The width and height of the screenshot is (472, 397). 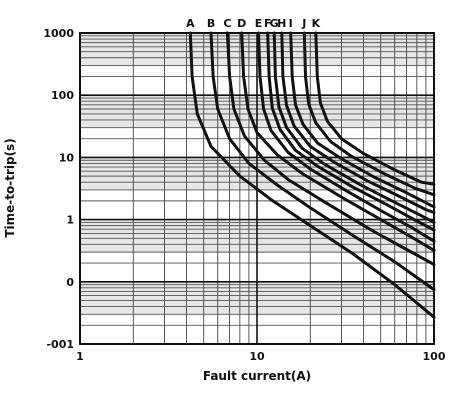 I want to click on curve-label-j: J, so click(x=303, y=23).